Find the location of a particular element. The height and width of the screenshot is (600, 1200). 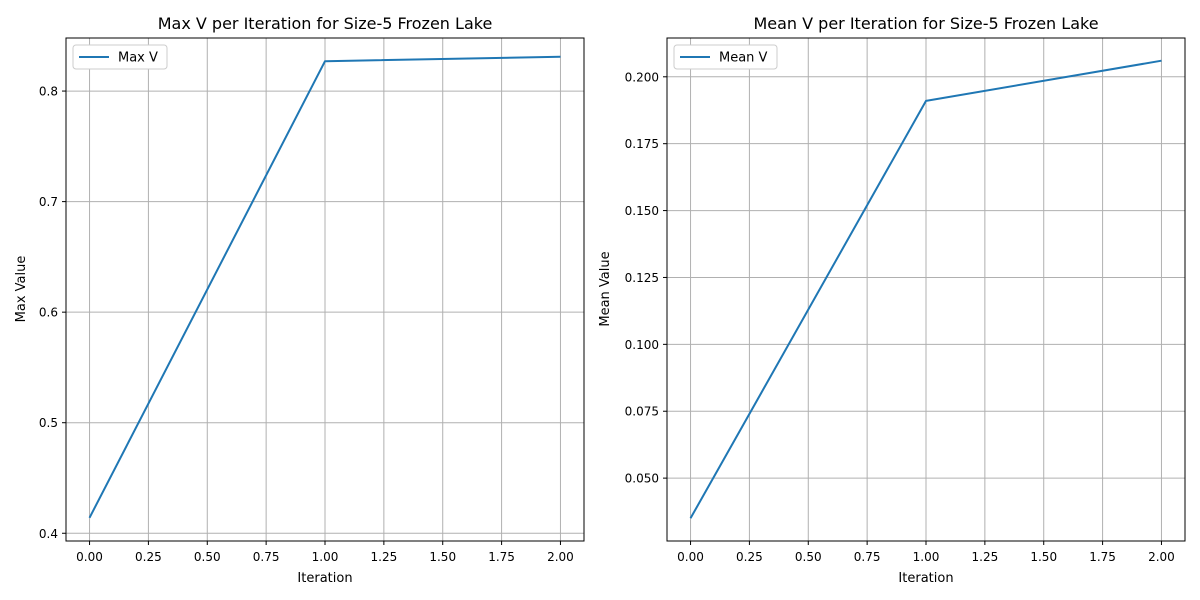

y-axis-label: Mean Value is located at coordinates (605, 288).